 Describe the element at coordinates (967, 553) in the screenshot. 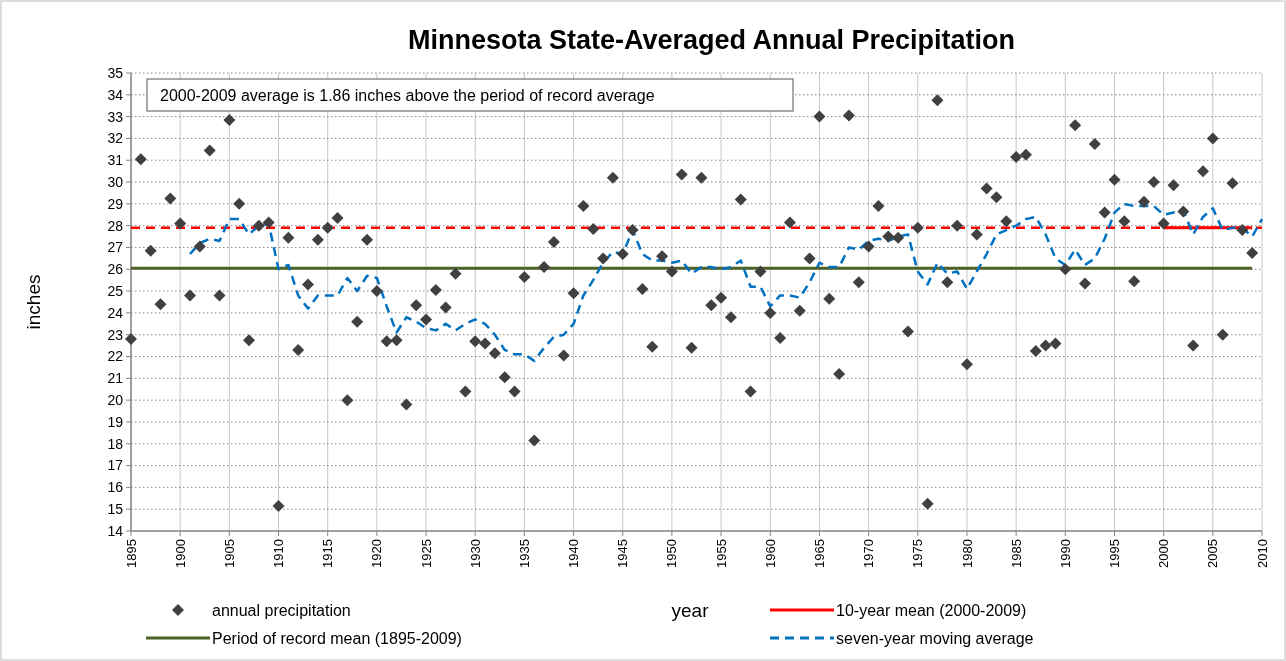

I see `x-tick-label: 1980` at that location.